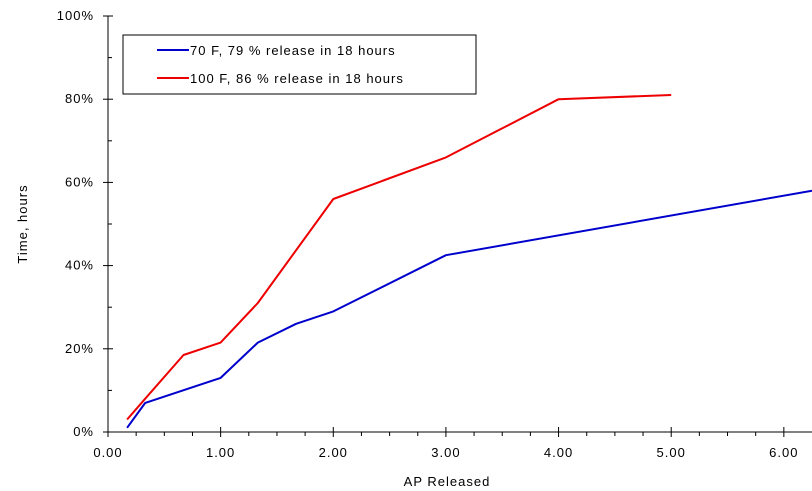 The height and width of the screenshot is (491, 812). Describe the element at coordinates (75, 15) in the screenshot. I see `y-tick-label: 100%` at that location.